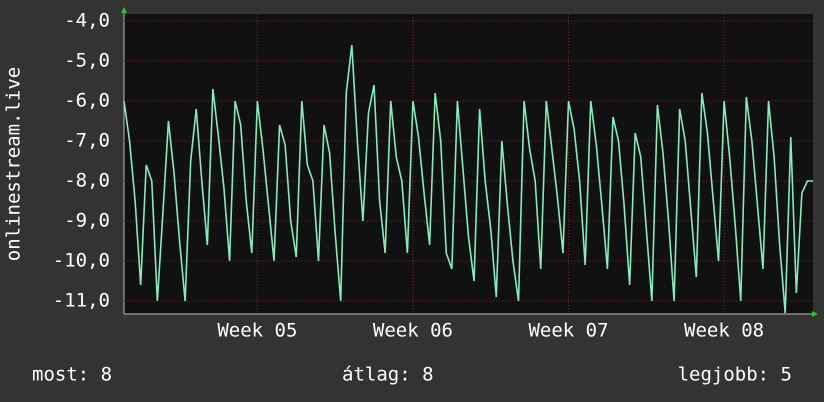 This screenshot has width=824, height=402. I want to click on y-tick-label: -5,0, so click(87, 61).